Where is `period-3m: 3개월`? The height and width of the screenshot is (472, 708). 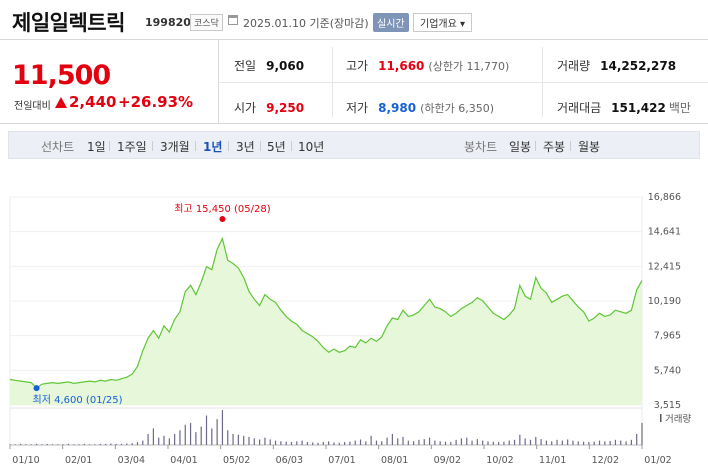 period-3m: 3개월 is located at coordinates (175, 147).